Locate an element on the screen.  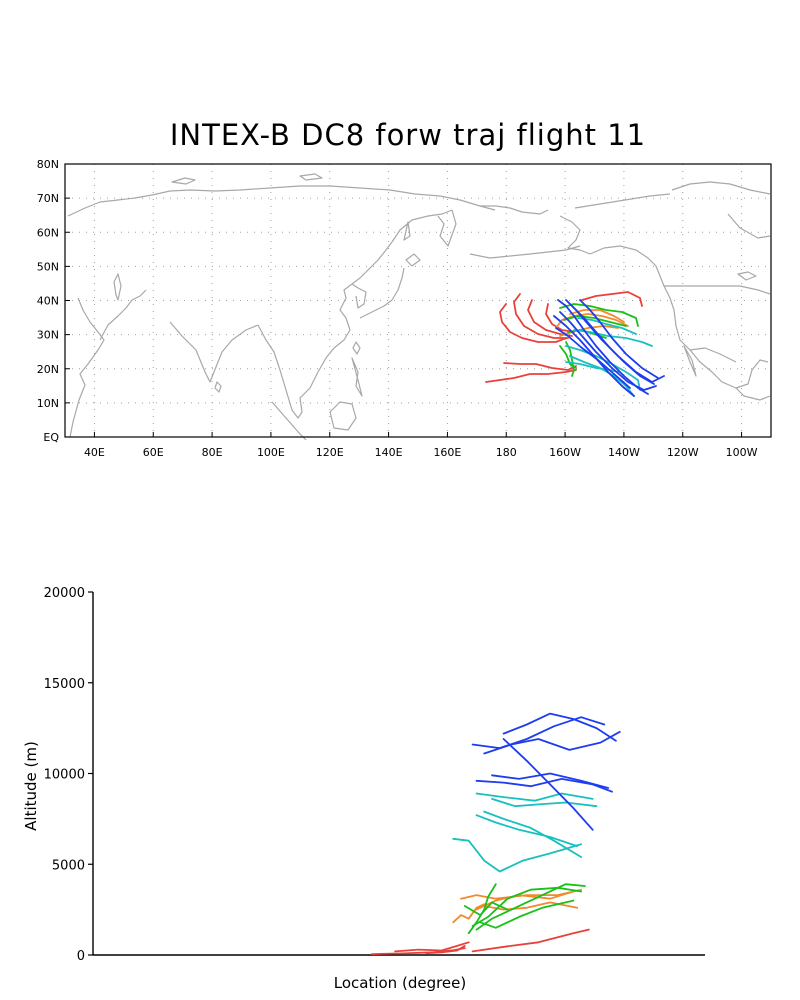
coastline-great-lakes is located at coordinates (747, 276).